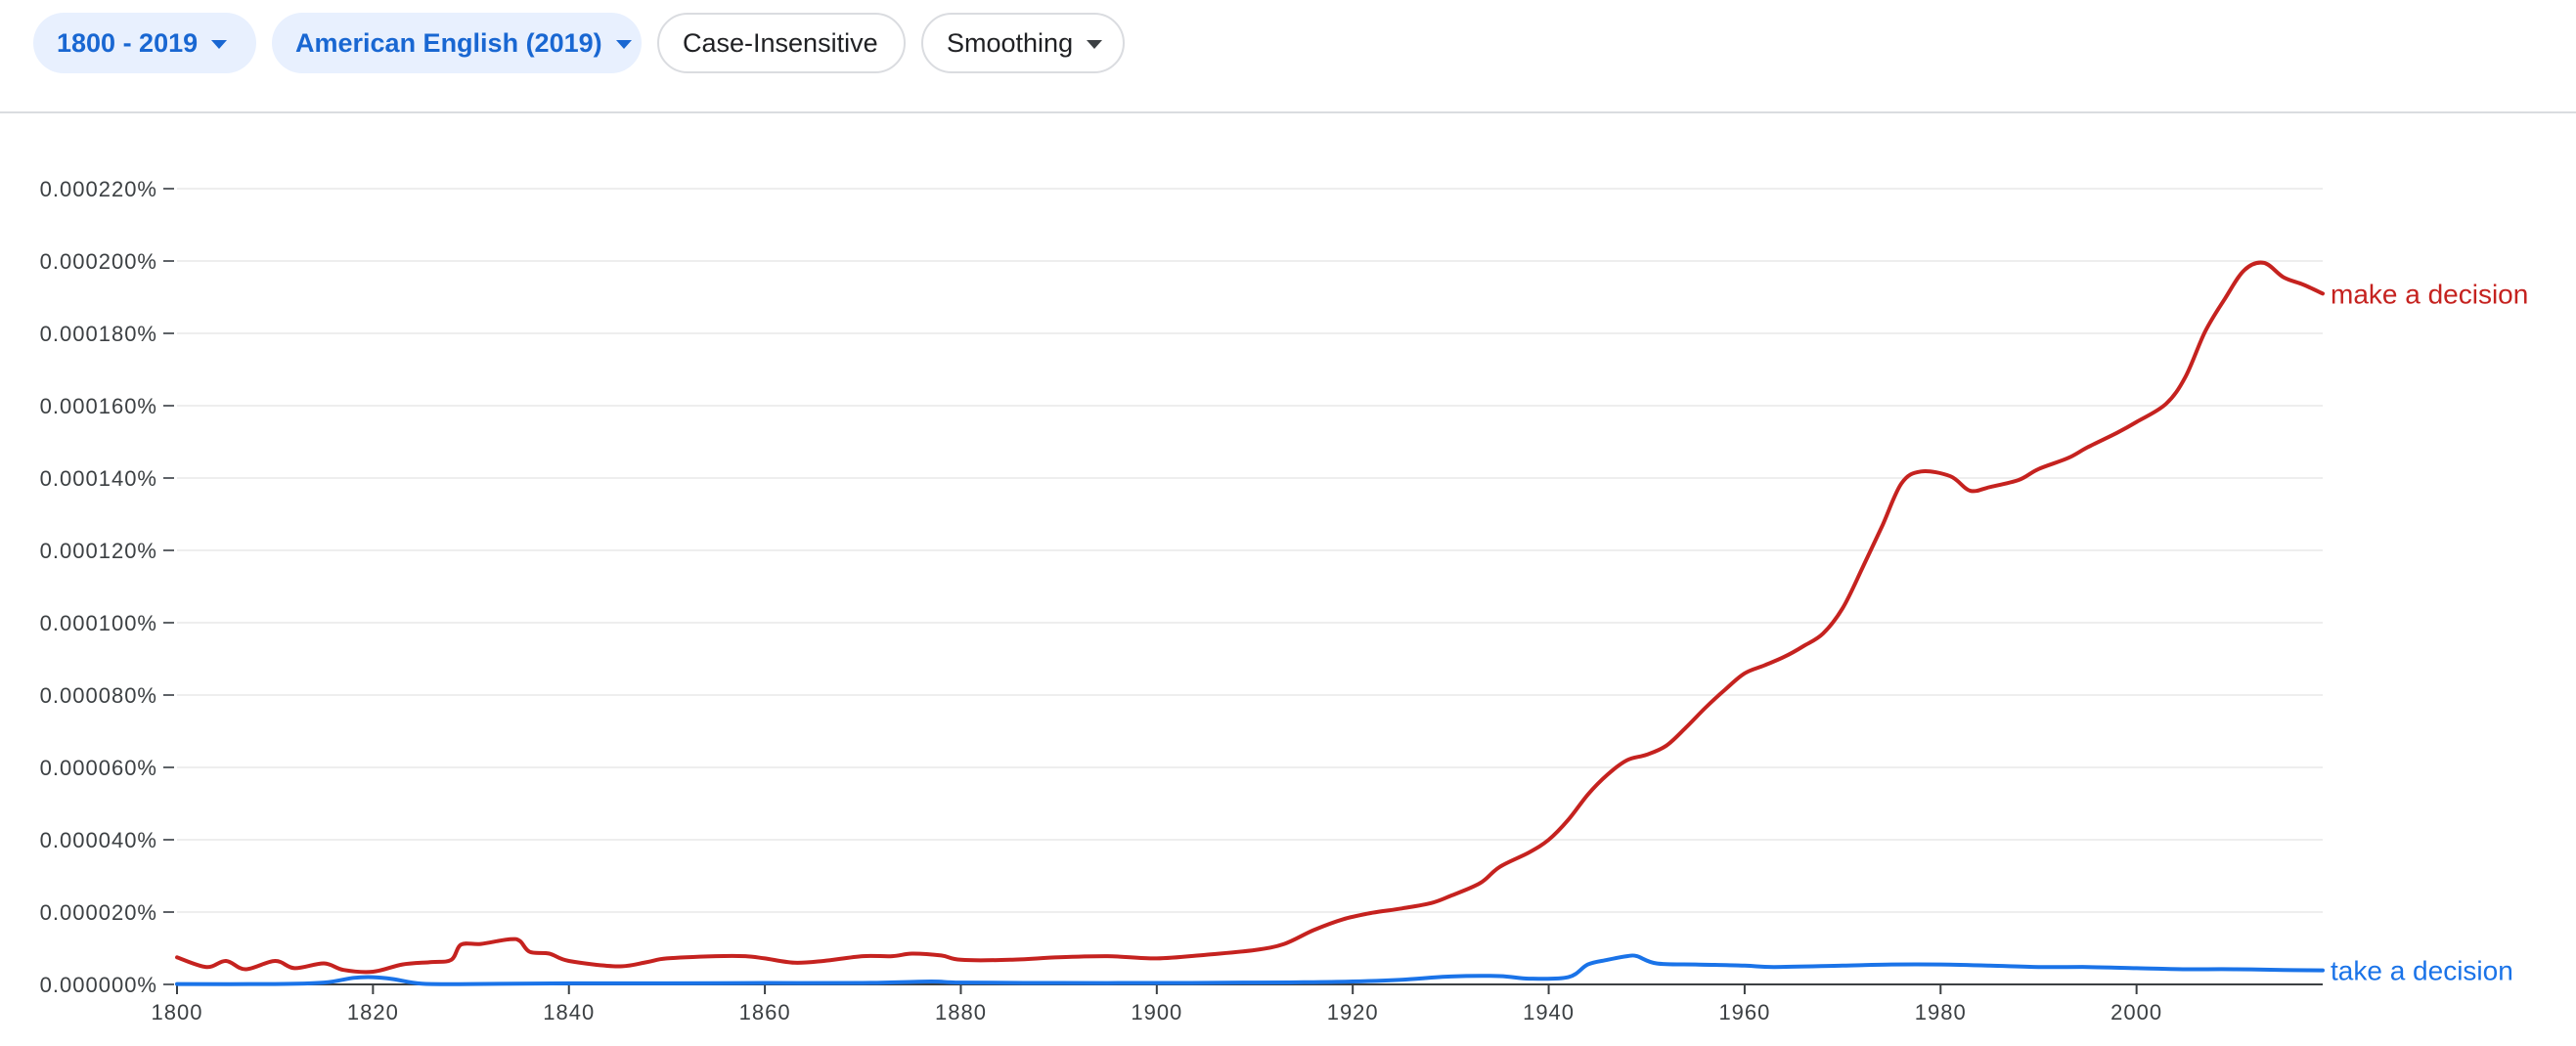  Describe the element at coordinates (99, 334) in the screenshot. I see `y-tick-label: 0.000180%` at that location.